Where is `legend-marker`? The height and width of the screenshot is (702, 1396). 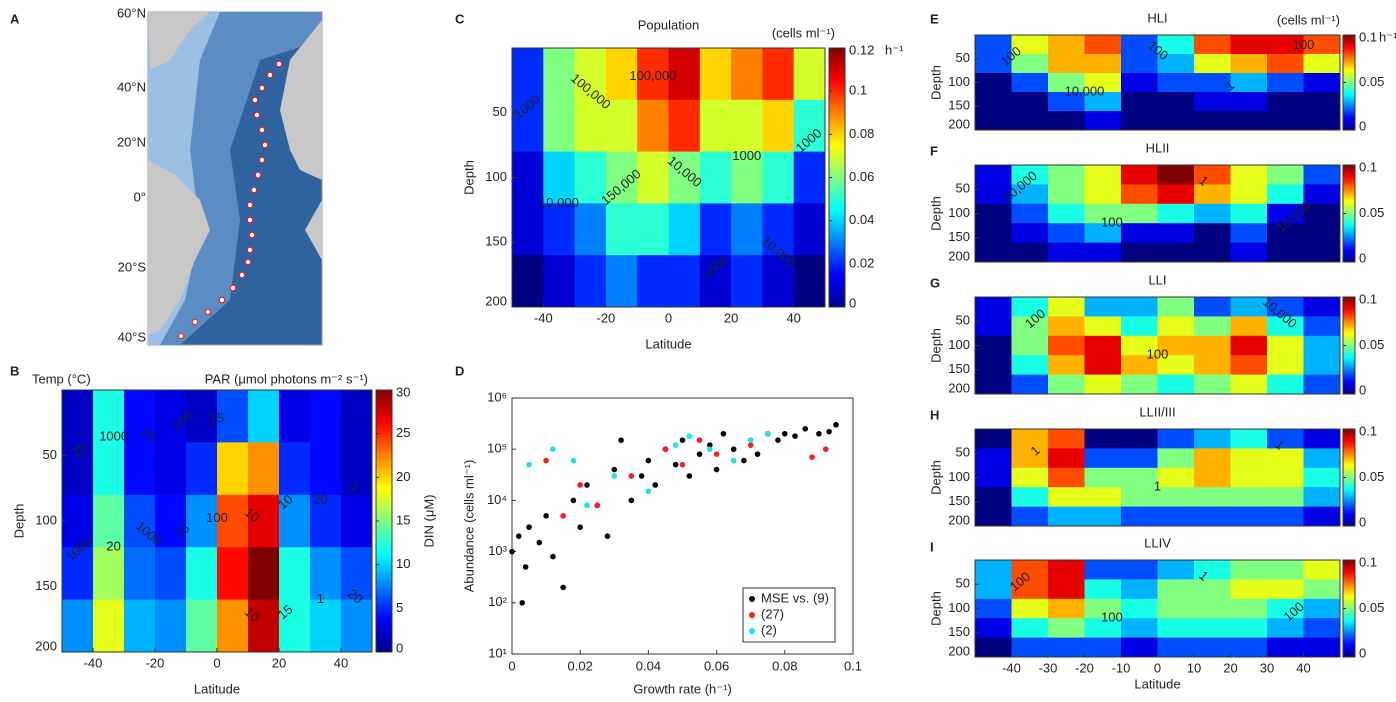 legend-marker is located at coordinates (752, 599).